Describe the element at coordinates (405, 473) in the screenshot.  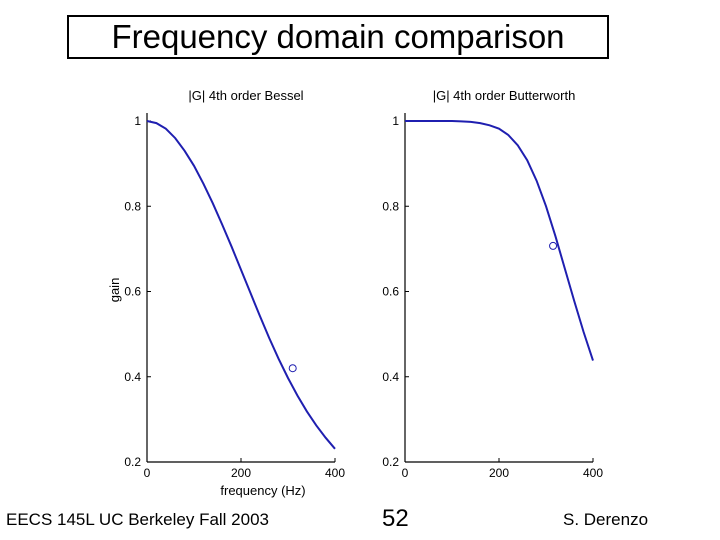
I see `butterworth-x-tick-label: 0` at that location.